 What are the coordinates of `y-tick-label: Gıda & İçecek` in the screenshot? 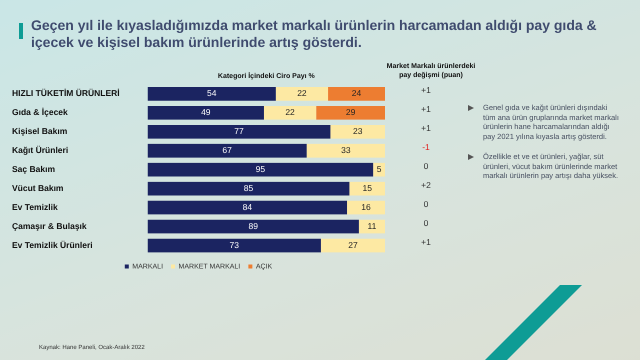 It's located at (40, 112).